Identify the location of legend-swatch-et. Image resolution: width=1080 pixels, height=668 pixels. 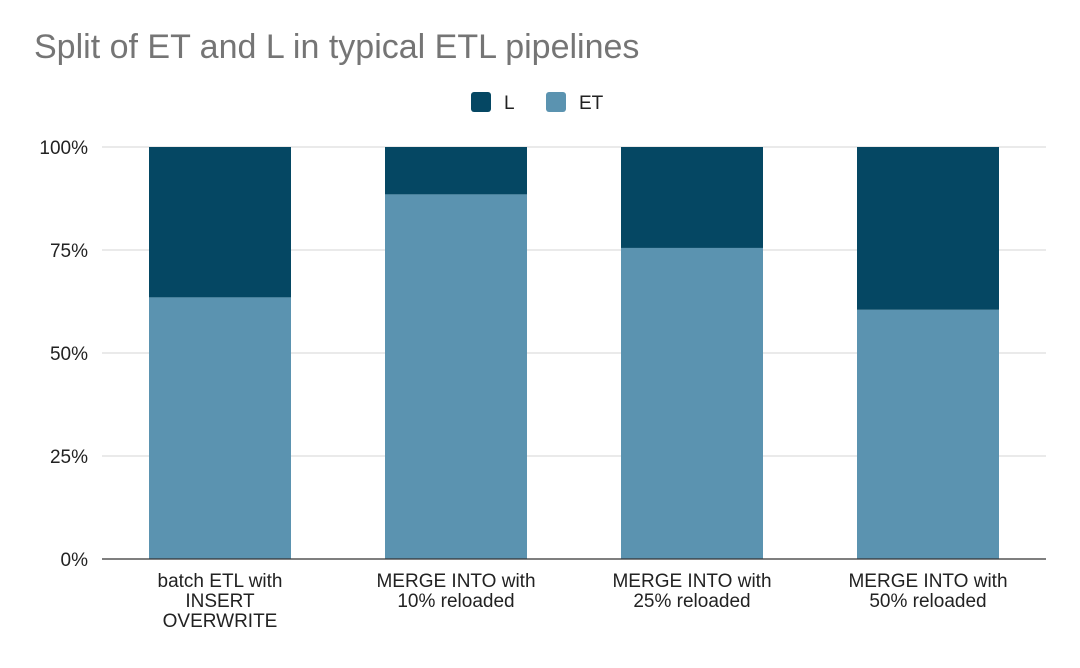
(556, 102).